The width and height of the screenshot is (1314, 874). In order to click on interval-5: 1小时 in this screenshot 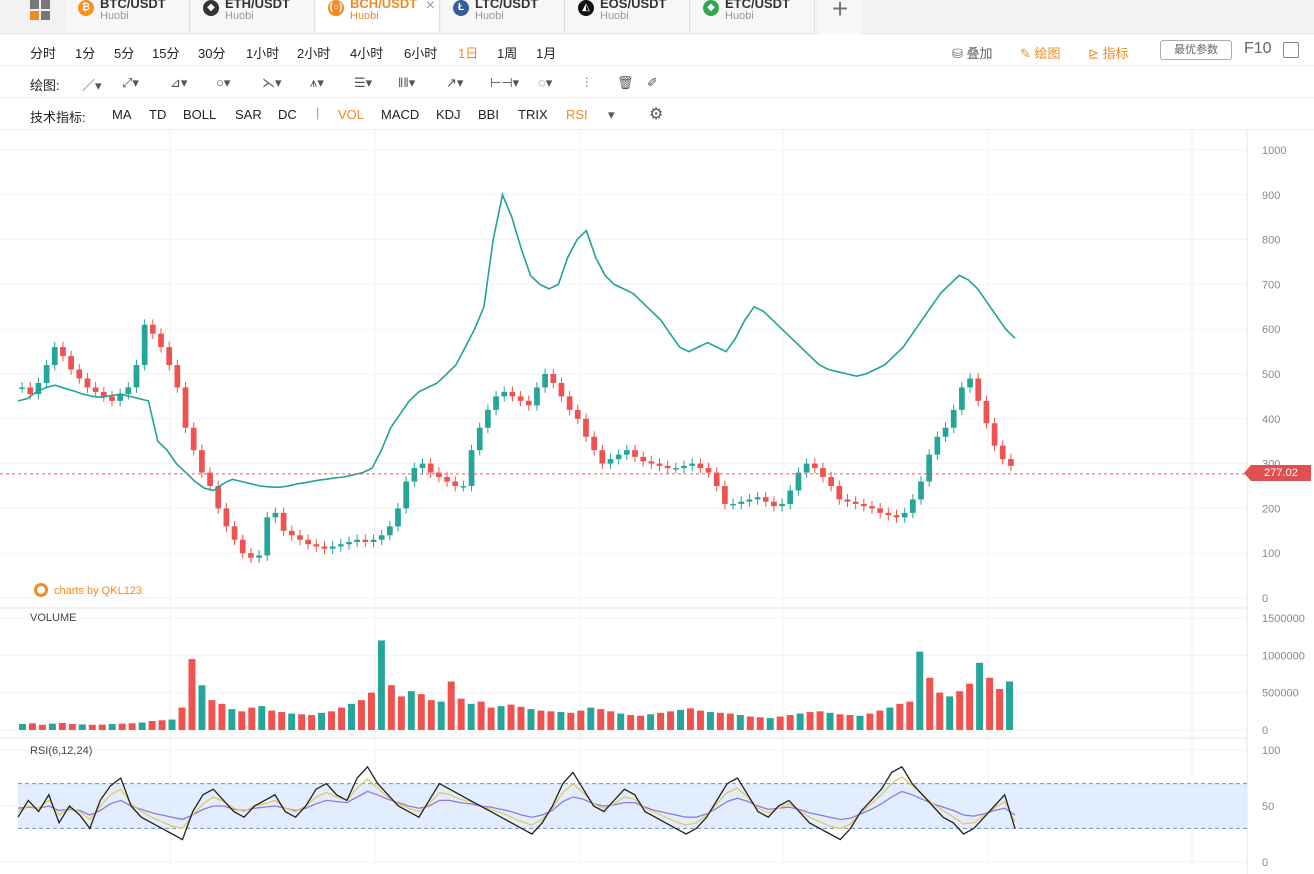, I will do `click(263, 53)`.